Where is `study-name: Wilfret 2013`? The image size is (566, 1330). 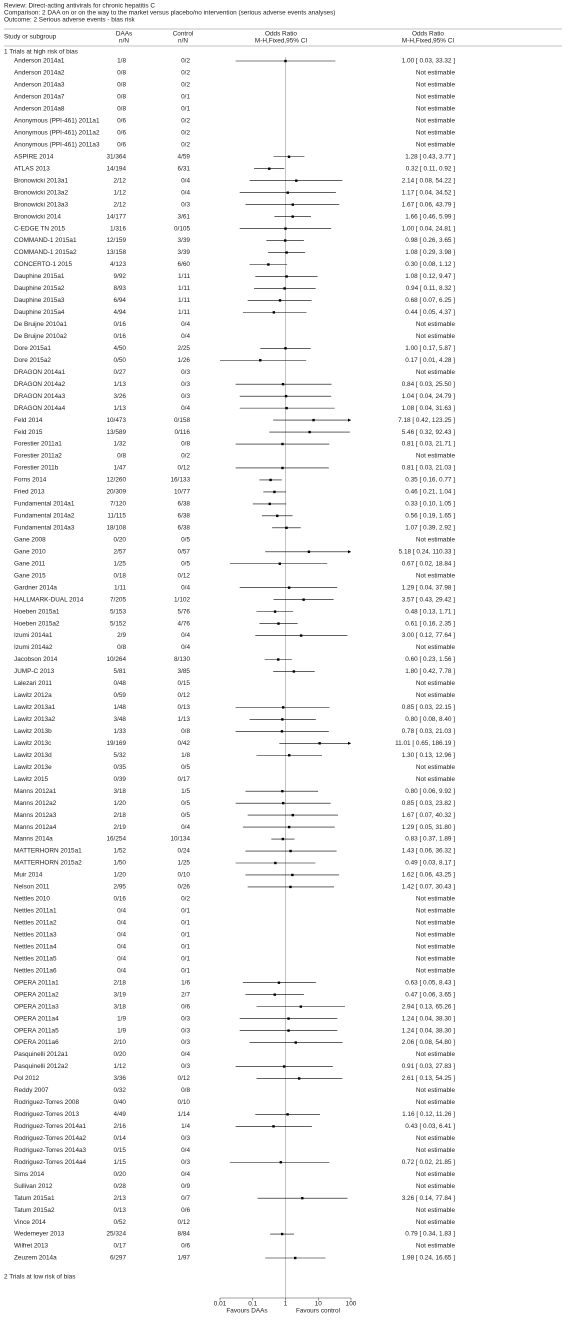
study-name: Wilfret 2013 is located at coordinates (31, 1246).